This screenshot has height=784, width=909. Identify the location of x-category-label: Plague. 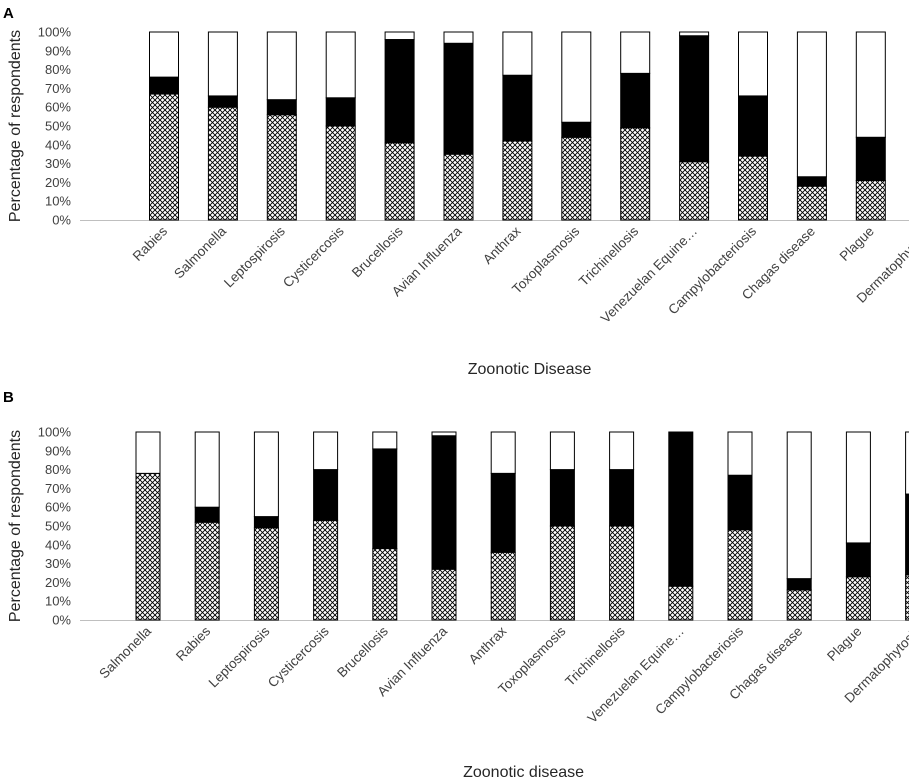
(857, 244).